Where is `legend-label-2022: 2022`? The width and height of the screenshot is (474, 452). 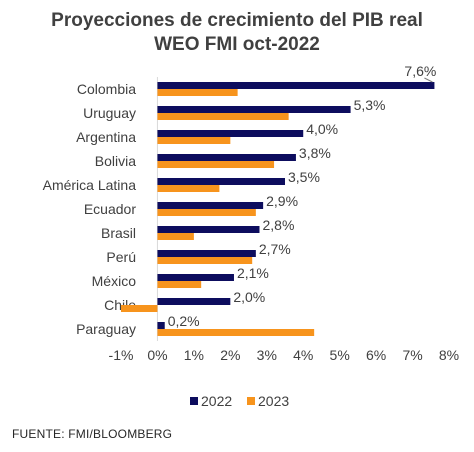 legend-label-2022: 2022 is located at coordinates (216, 401).